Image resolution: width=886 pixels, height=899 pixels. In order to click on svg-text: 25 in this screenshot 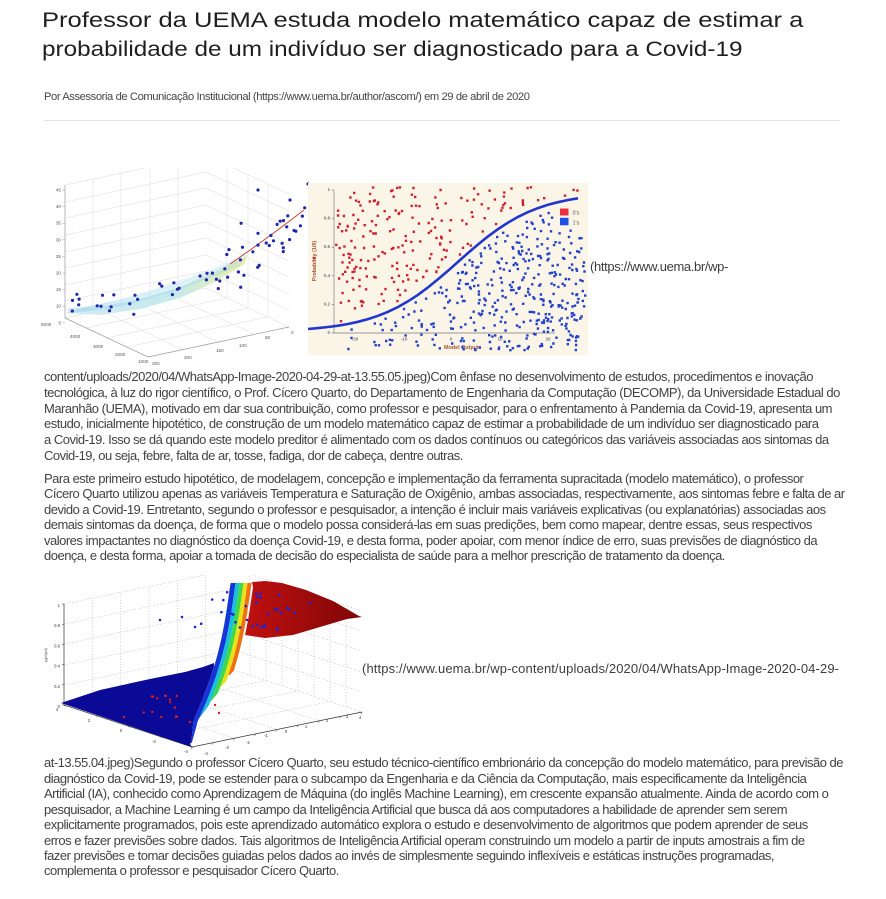, I will do `click(59, 256)`.